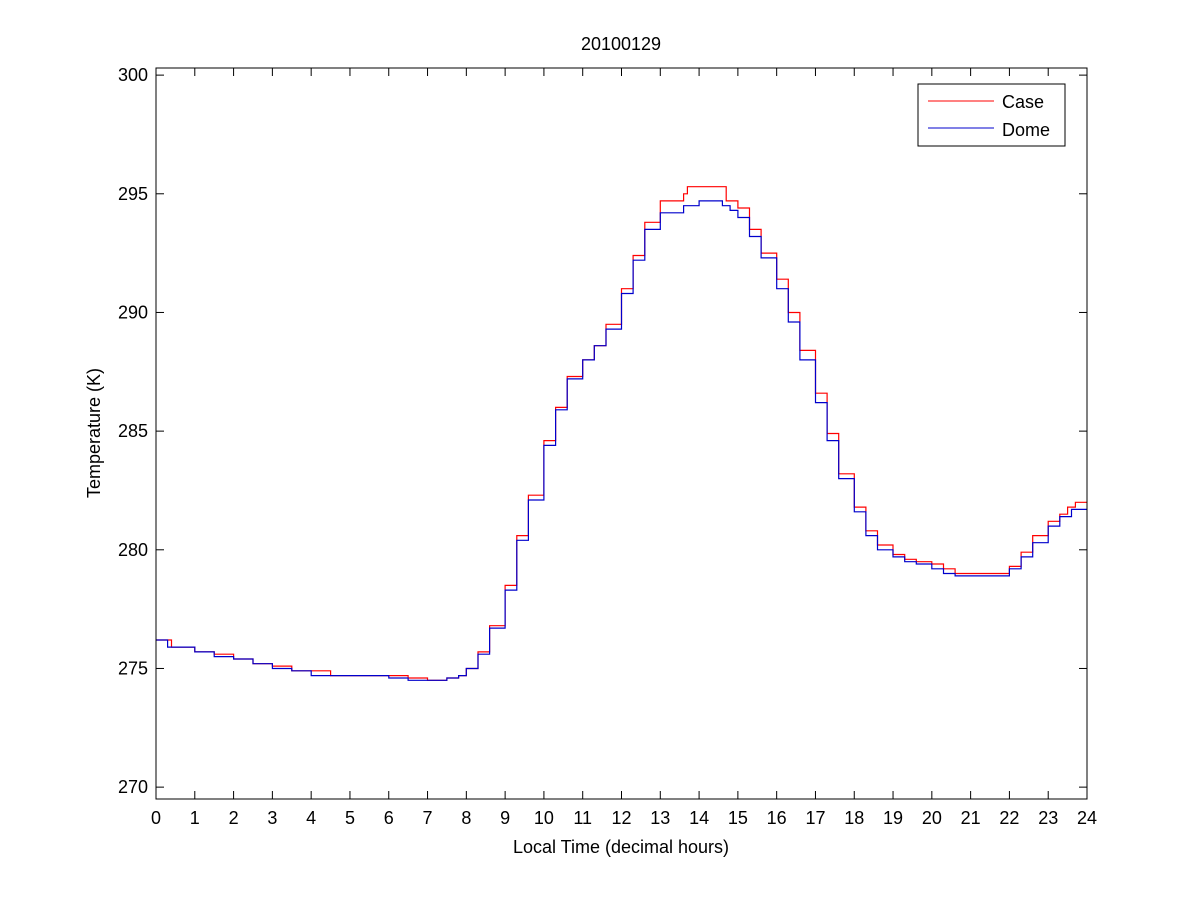  I want to click on y-tick-label-270: 270, so click(133, 787).